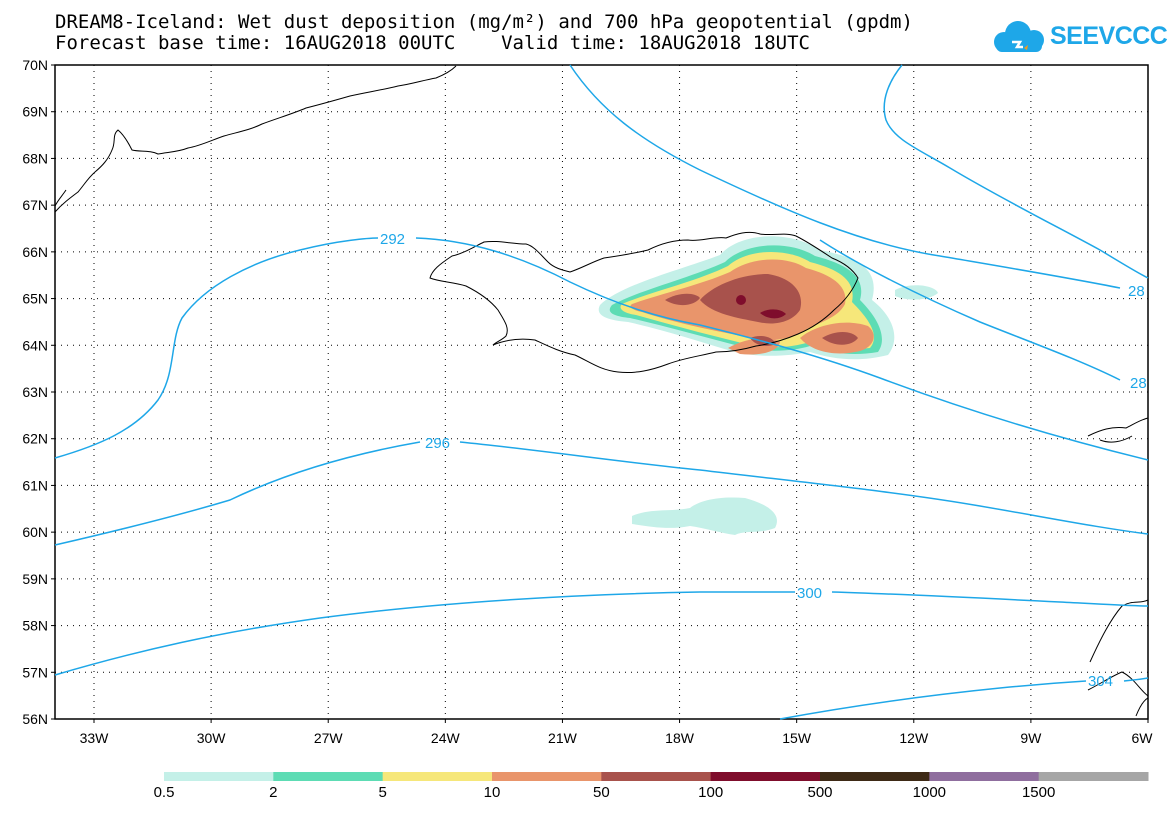  What do you see at coordinates (164, 792) in the screenshot?
I see `colorbar-label: 0.5` at bounding box center [164, 792].